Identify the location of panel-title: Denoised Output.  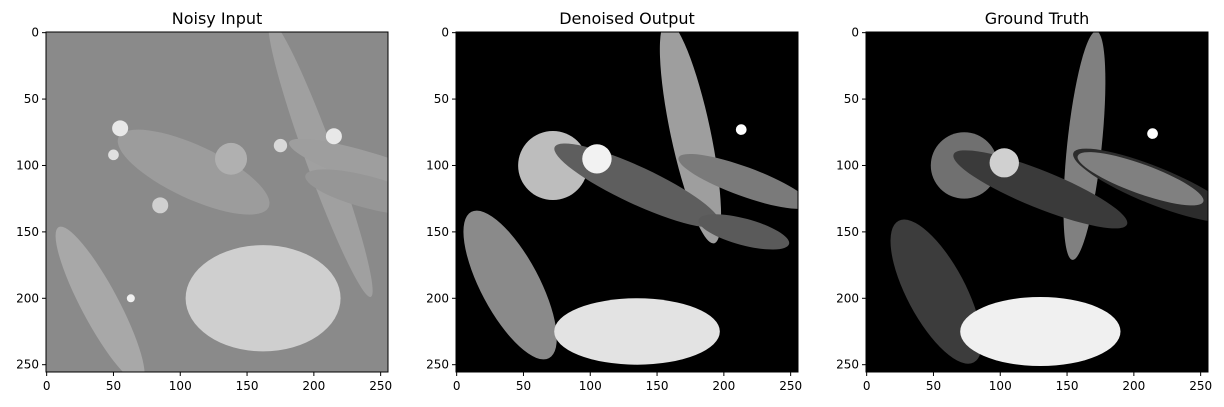
(627, 18).